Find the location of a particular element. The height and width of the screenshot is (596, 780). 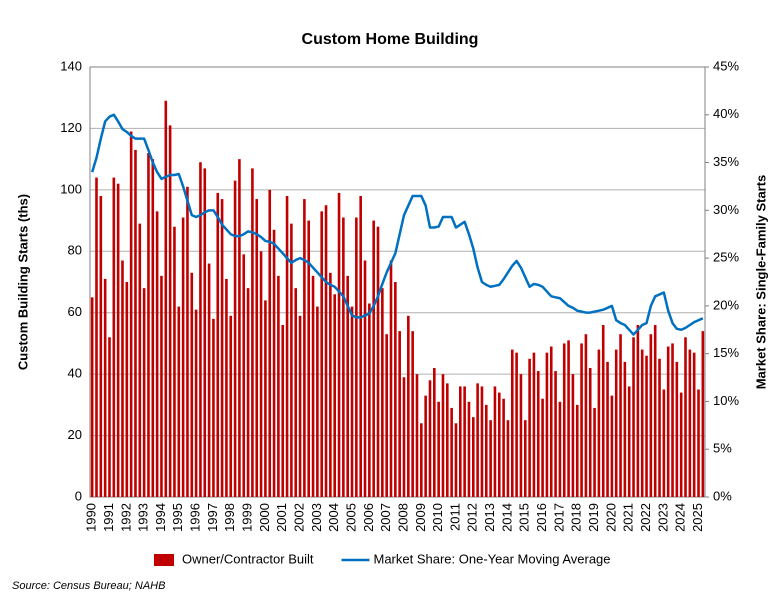

x-tick-label: 2017 is located at coordinates (558, 517).